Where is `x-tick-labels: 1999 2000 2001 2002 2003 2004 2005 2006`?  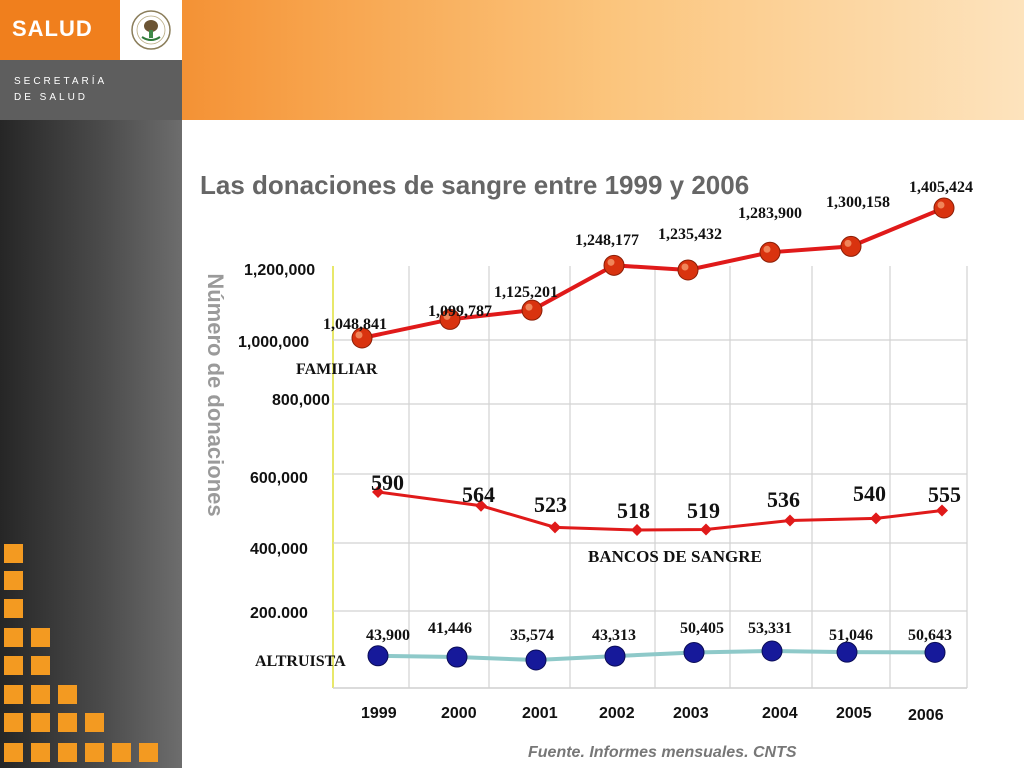
x-tick-labels: 1999 2000 2001 2002 2003 2004 2005 2006 is located at coordinates (652, 714).